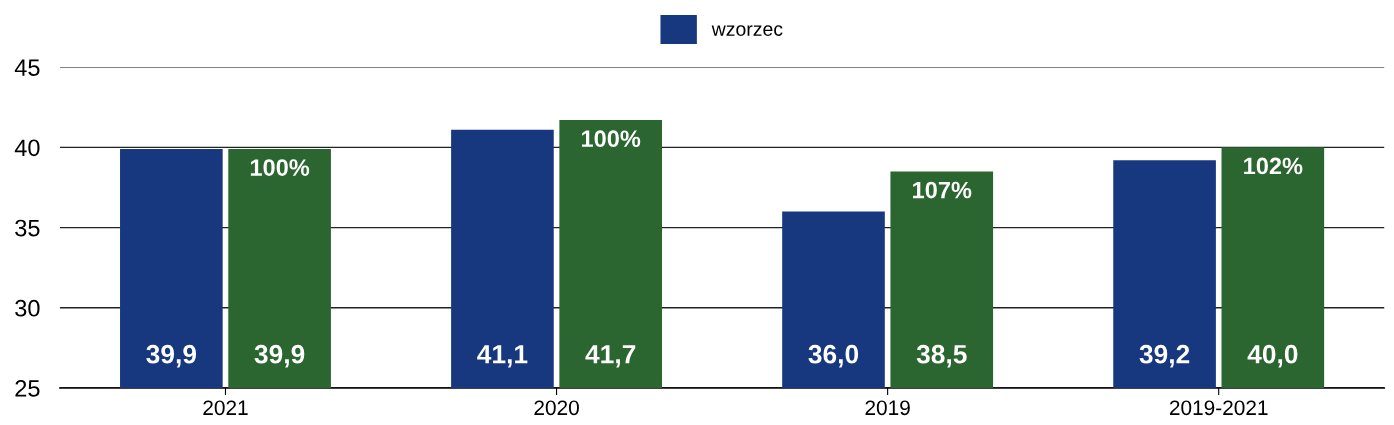 Image resolution: width=1394 pixels, height=425 pixels. Describe the element at coordinates (27, 308) in the screenshot. I see `y-tick-label: 30` at that location.